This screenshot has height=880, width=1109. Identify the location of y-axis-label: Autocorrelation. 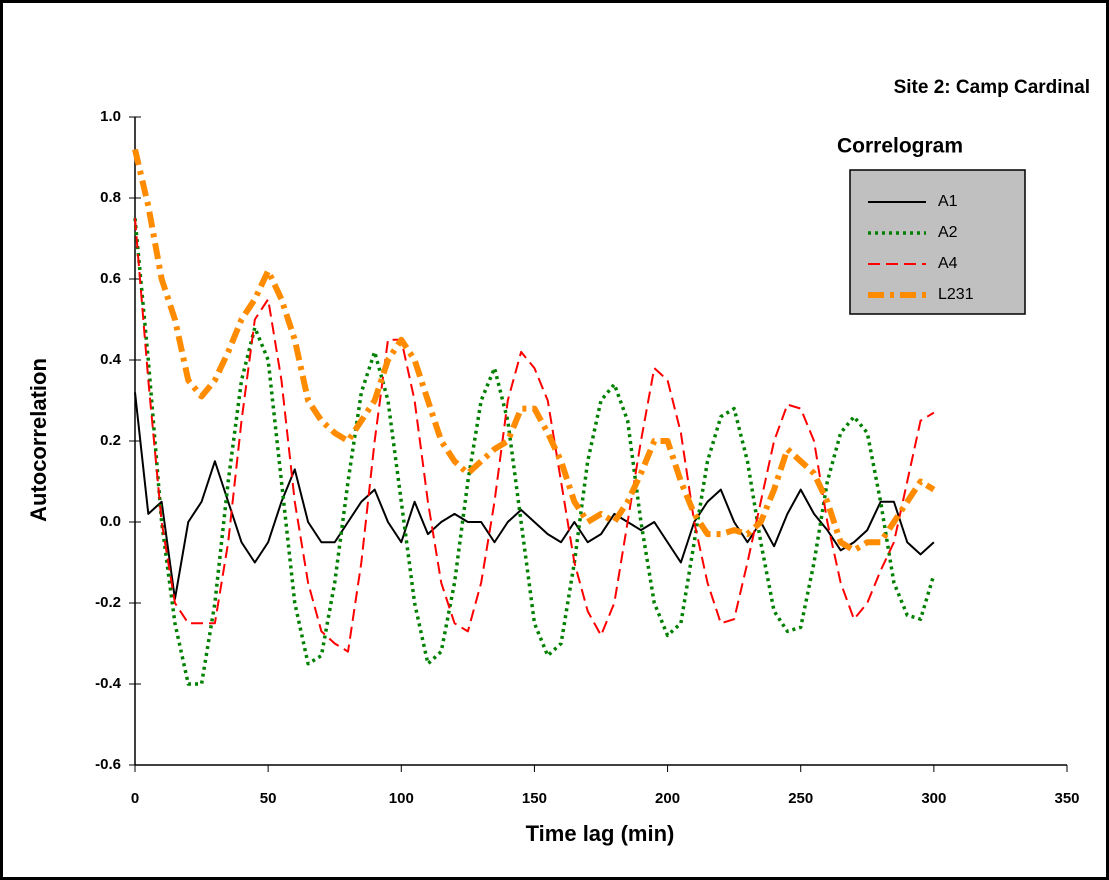
(38, 440).